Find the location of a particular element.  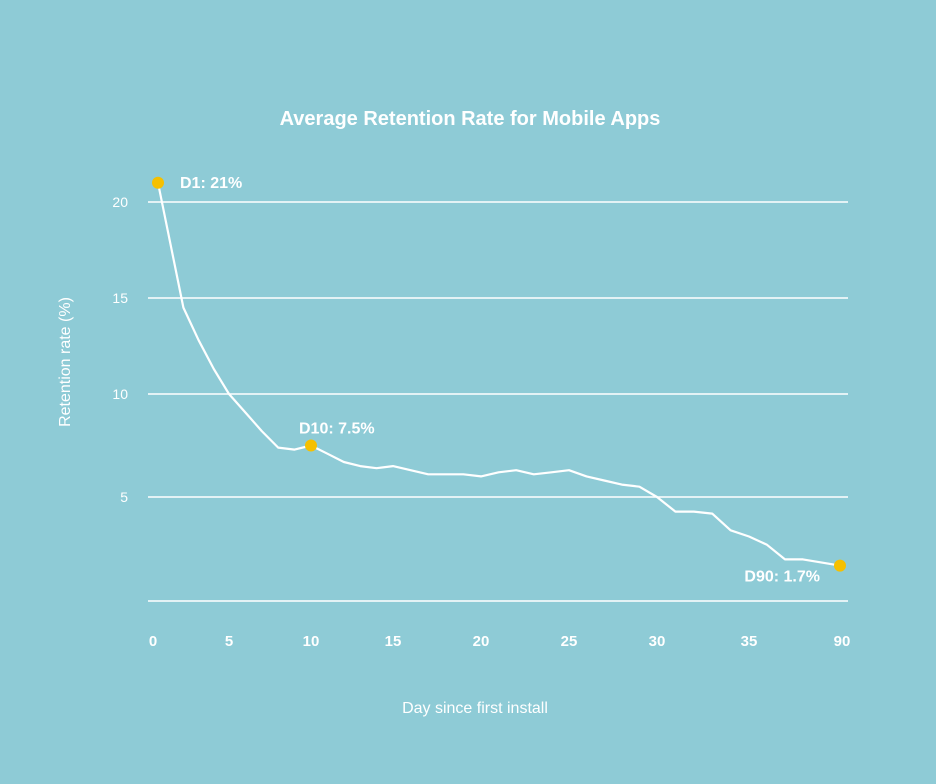

x-tick-25: 25 is located at coordinates (569, 641).